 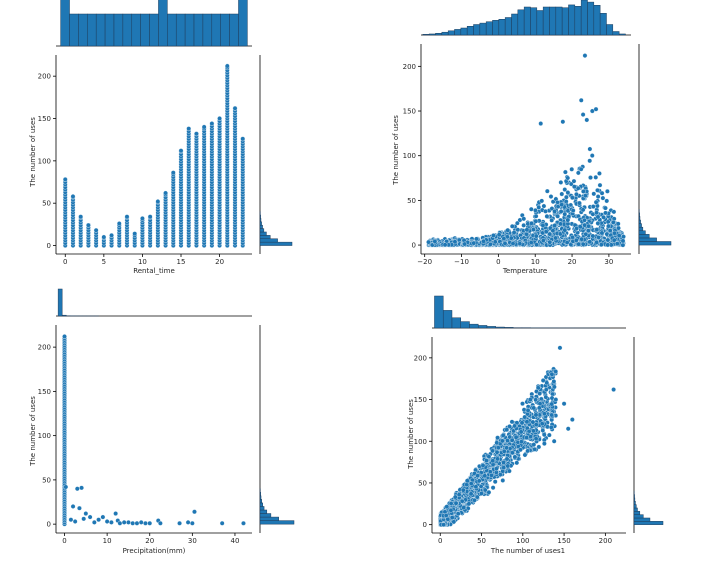 What do you see at coordinates (409, 156) in the screenshot?
I see `y-tick-label: 100` at bounding box center [409, 156].